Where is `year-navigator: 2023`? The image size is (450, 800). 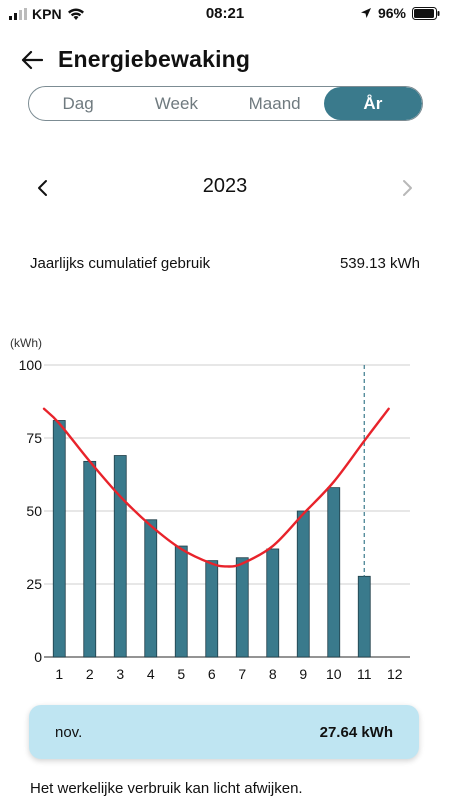 year-navigator: 2023 is located at coordinates (225, 187).